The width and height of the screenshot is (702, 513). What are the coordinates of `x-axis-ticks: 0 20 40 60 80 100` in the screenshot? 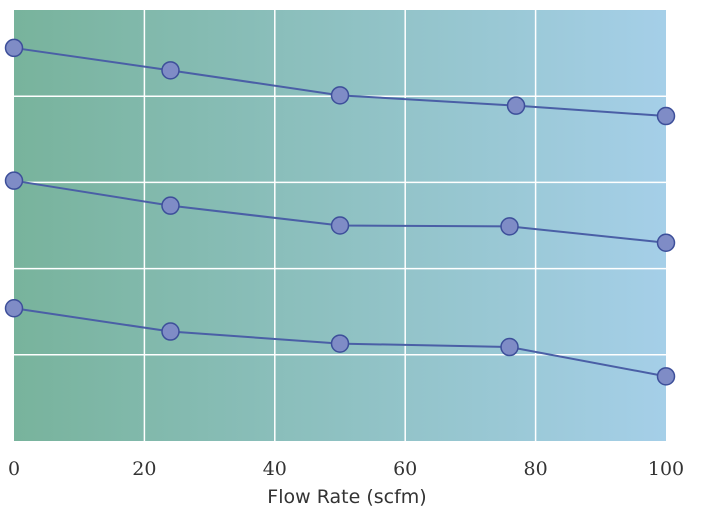 It's located at (346, 469).